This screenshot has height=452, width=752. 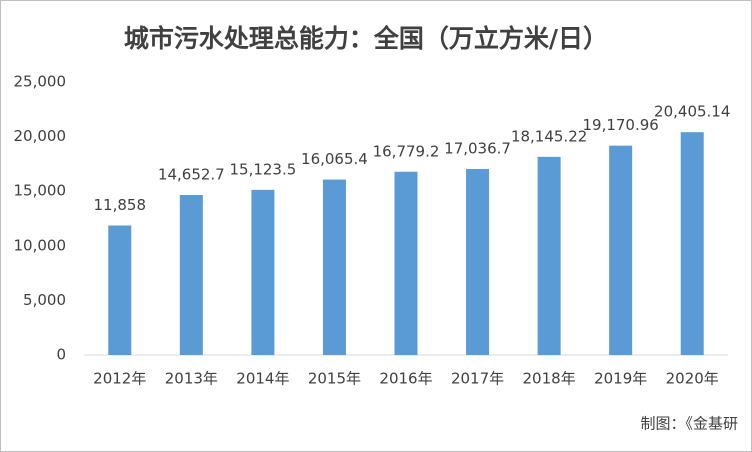 I want to click on y-tick-label: 10,000, so click(x=40, y=245).